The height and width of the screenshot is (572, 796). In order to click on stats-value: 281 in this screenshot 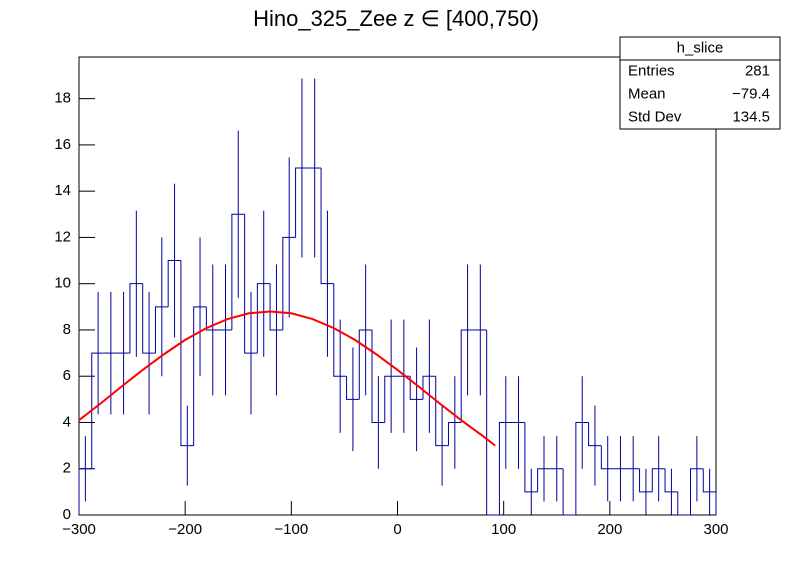, I will do `click(757, 70)`.